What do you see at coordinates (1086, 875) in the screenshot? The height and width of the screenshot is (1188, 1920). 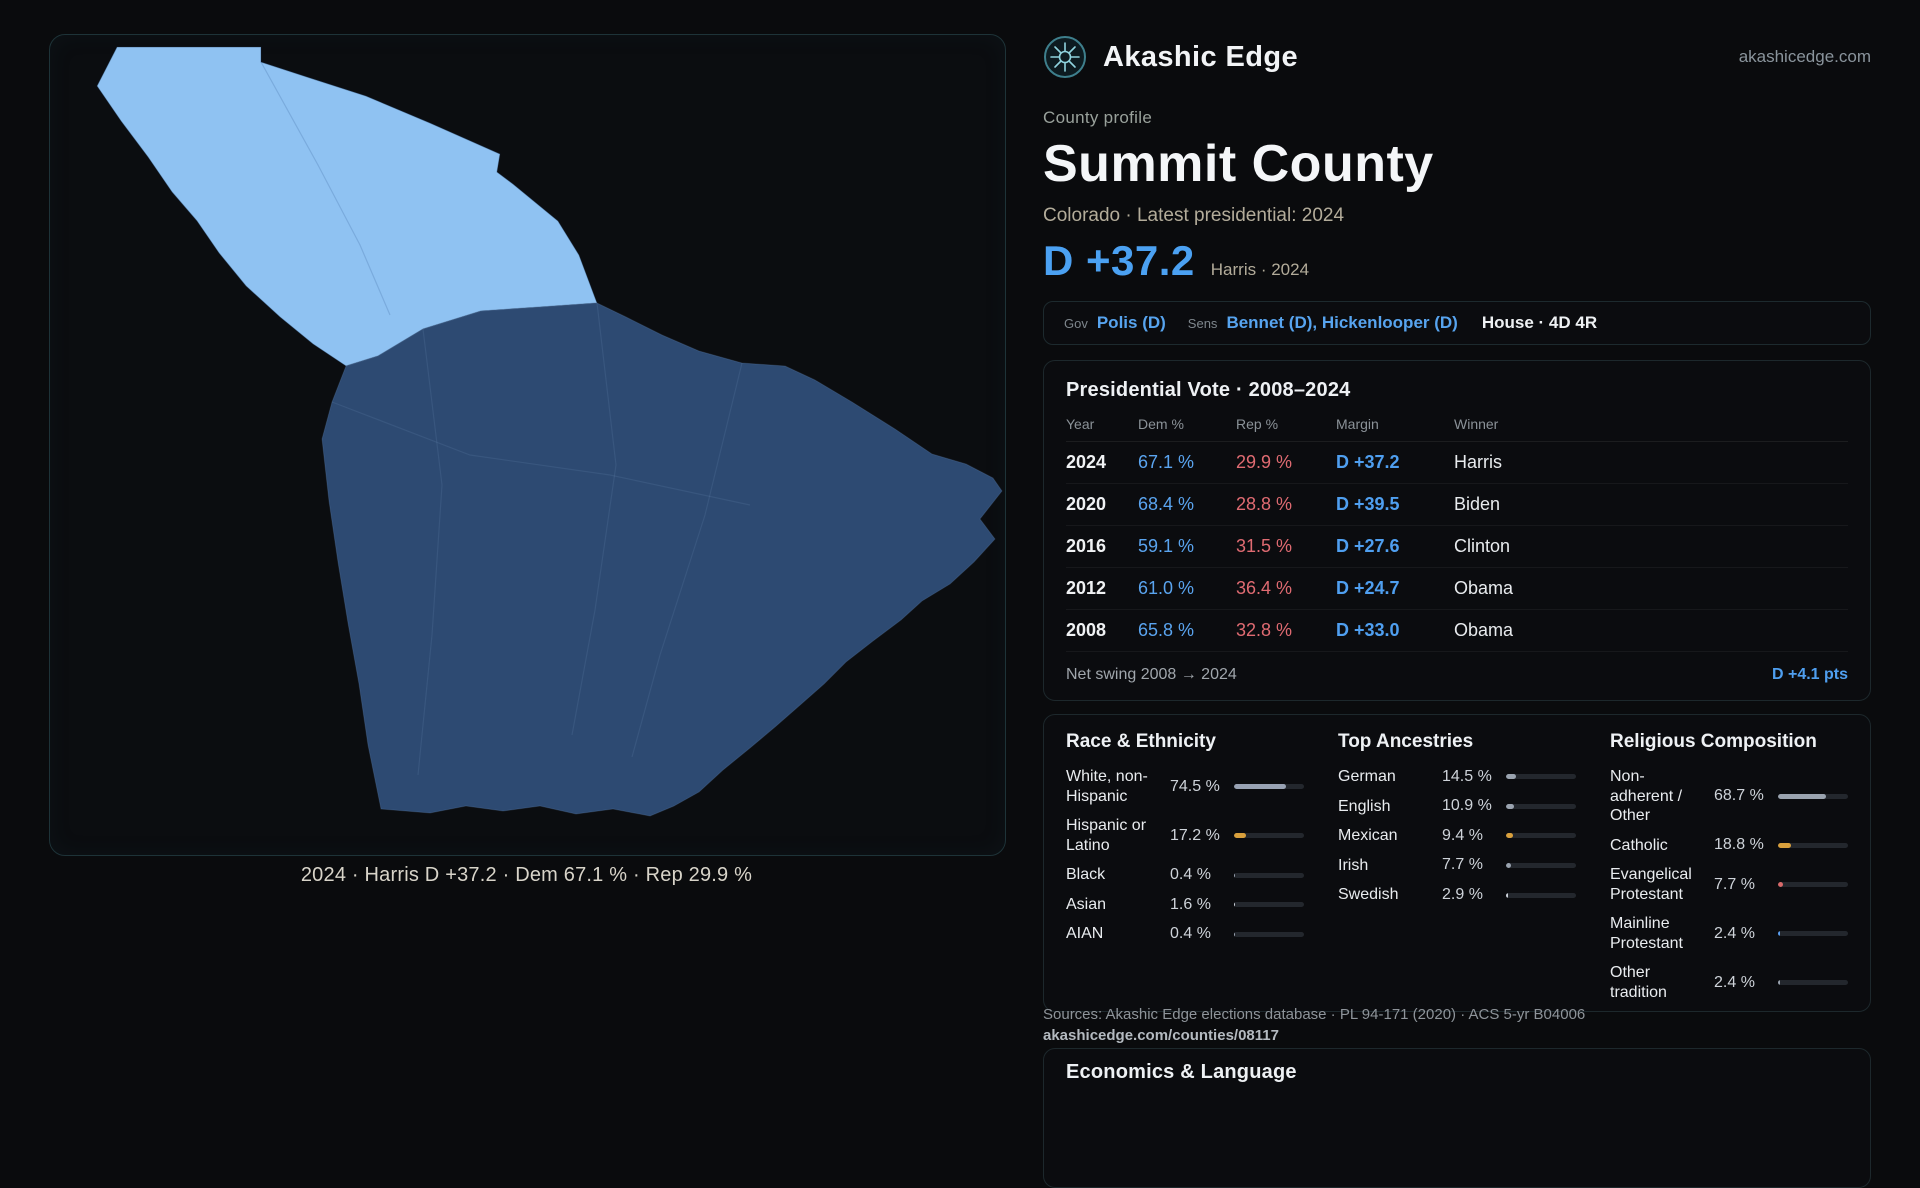 I see `stat-label: Black` at bounding box center [1086, 875].